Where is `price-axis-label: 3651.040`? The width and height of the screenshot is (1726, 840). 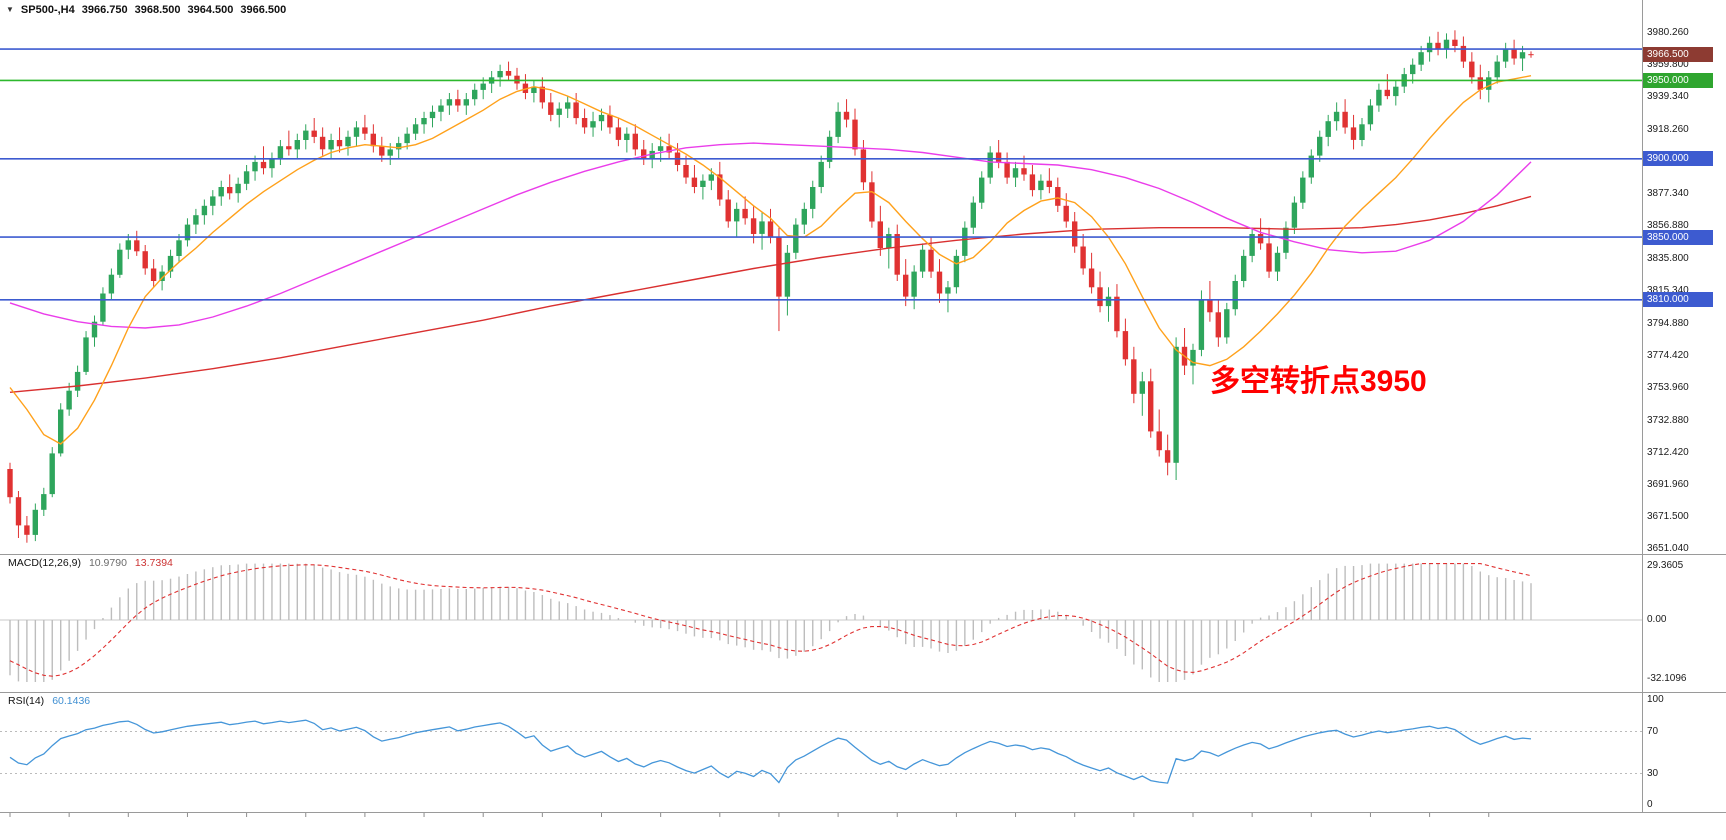
price-axis-label: 3651.040 is located at coordinates (1668, 548).